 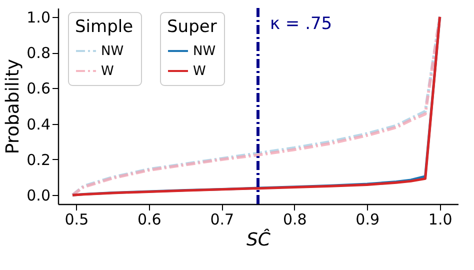 I want to click on x-tick-label: 0.9, so click(x=368, y=219).